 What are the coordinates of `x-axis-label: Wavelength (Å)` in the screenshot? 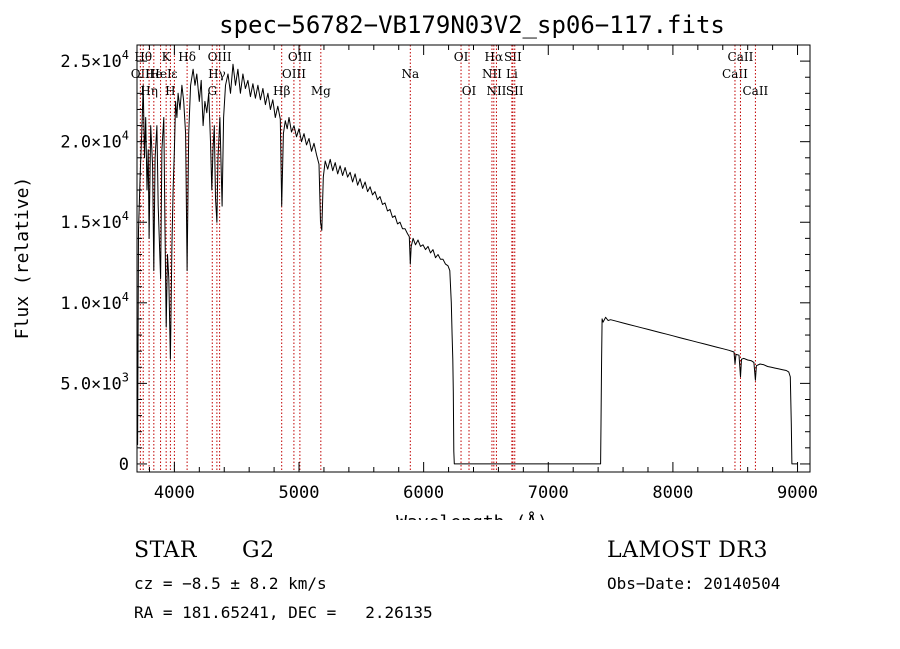 It's located at (472, 515).